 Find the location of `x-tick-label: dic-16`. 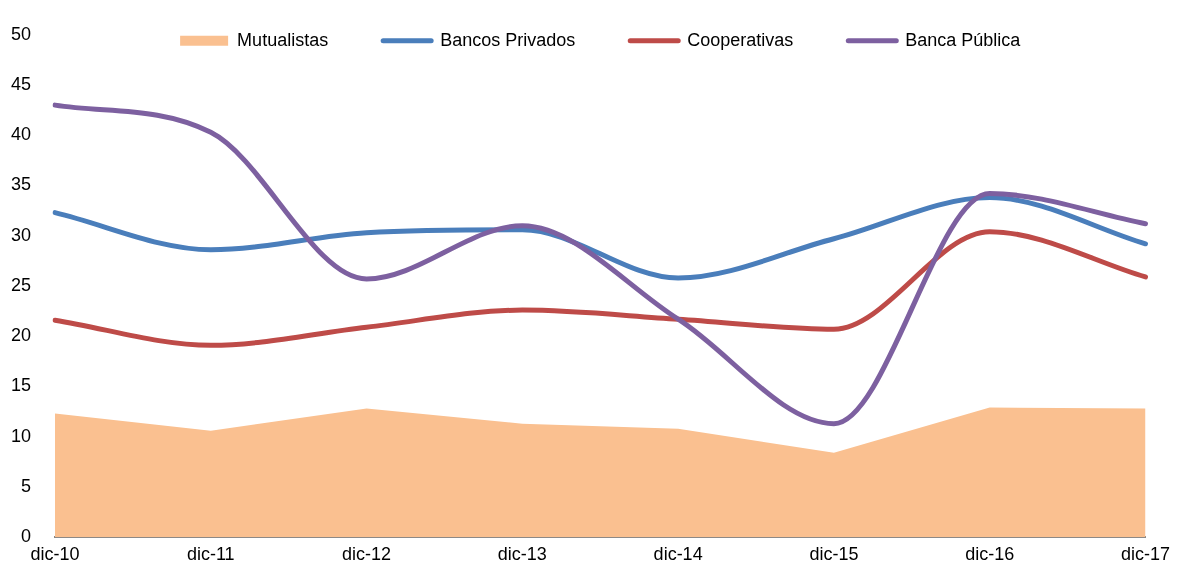

x-tick-label: dic-16 is located at coordinates (990, 553).